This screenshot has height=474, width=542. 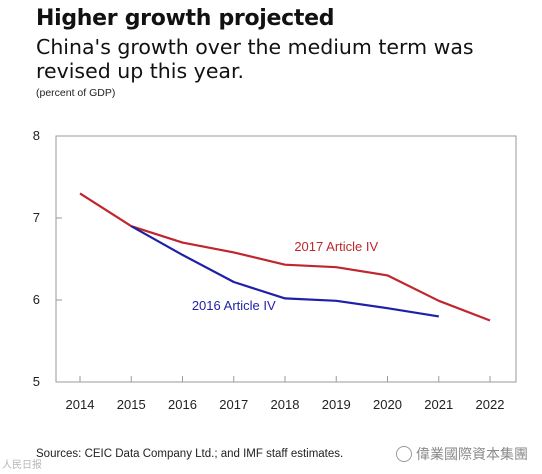 What do you see at coordinates (234, 305) in the screenshot?
I see `series-label-2016-article-iv: 2016 Article IV` at bounding box center [234, 305].